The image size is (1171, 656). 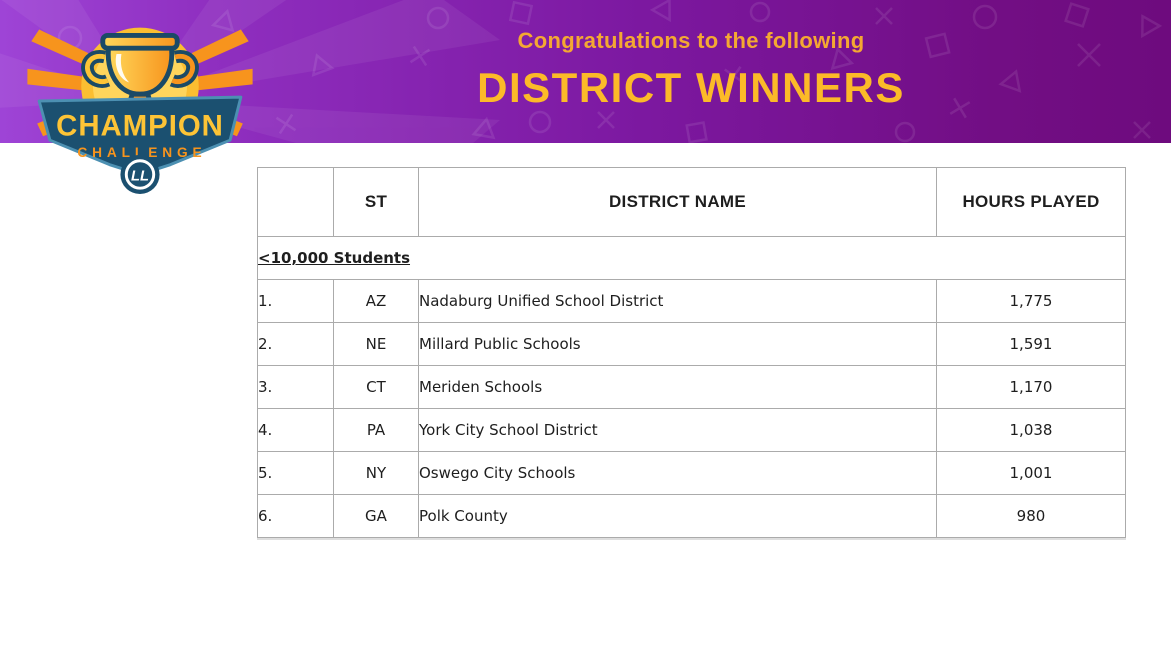 I want to click on table-row: 3. CT Meriden Schools 1,170, so click(x=691, y=387).